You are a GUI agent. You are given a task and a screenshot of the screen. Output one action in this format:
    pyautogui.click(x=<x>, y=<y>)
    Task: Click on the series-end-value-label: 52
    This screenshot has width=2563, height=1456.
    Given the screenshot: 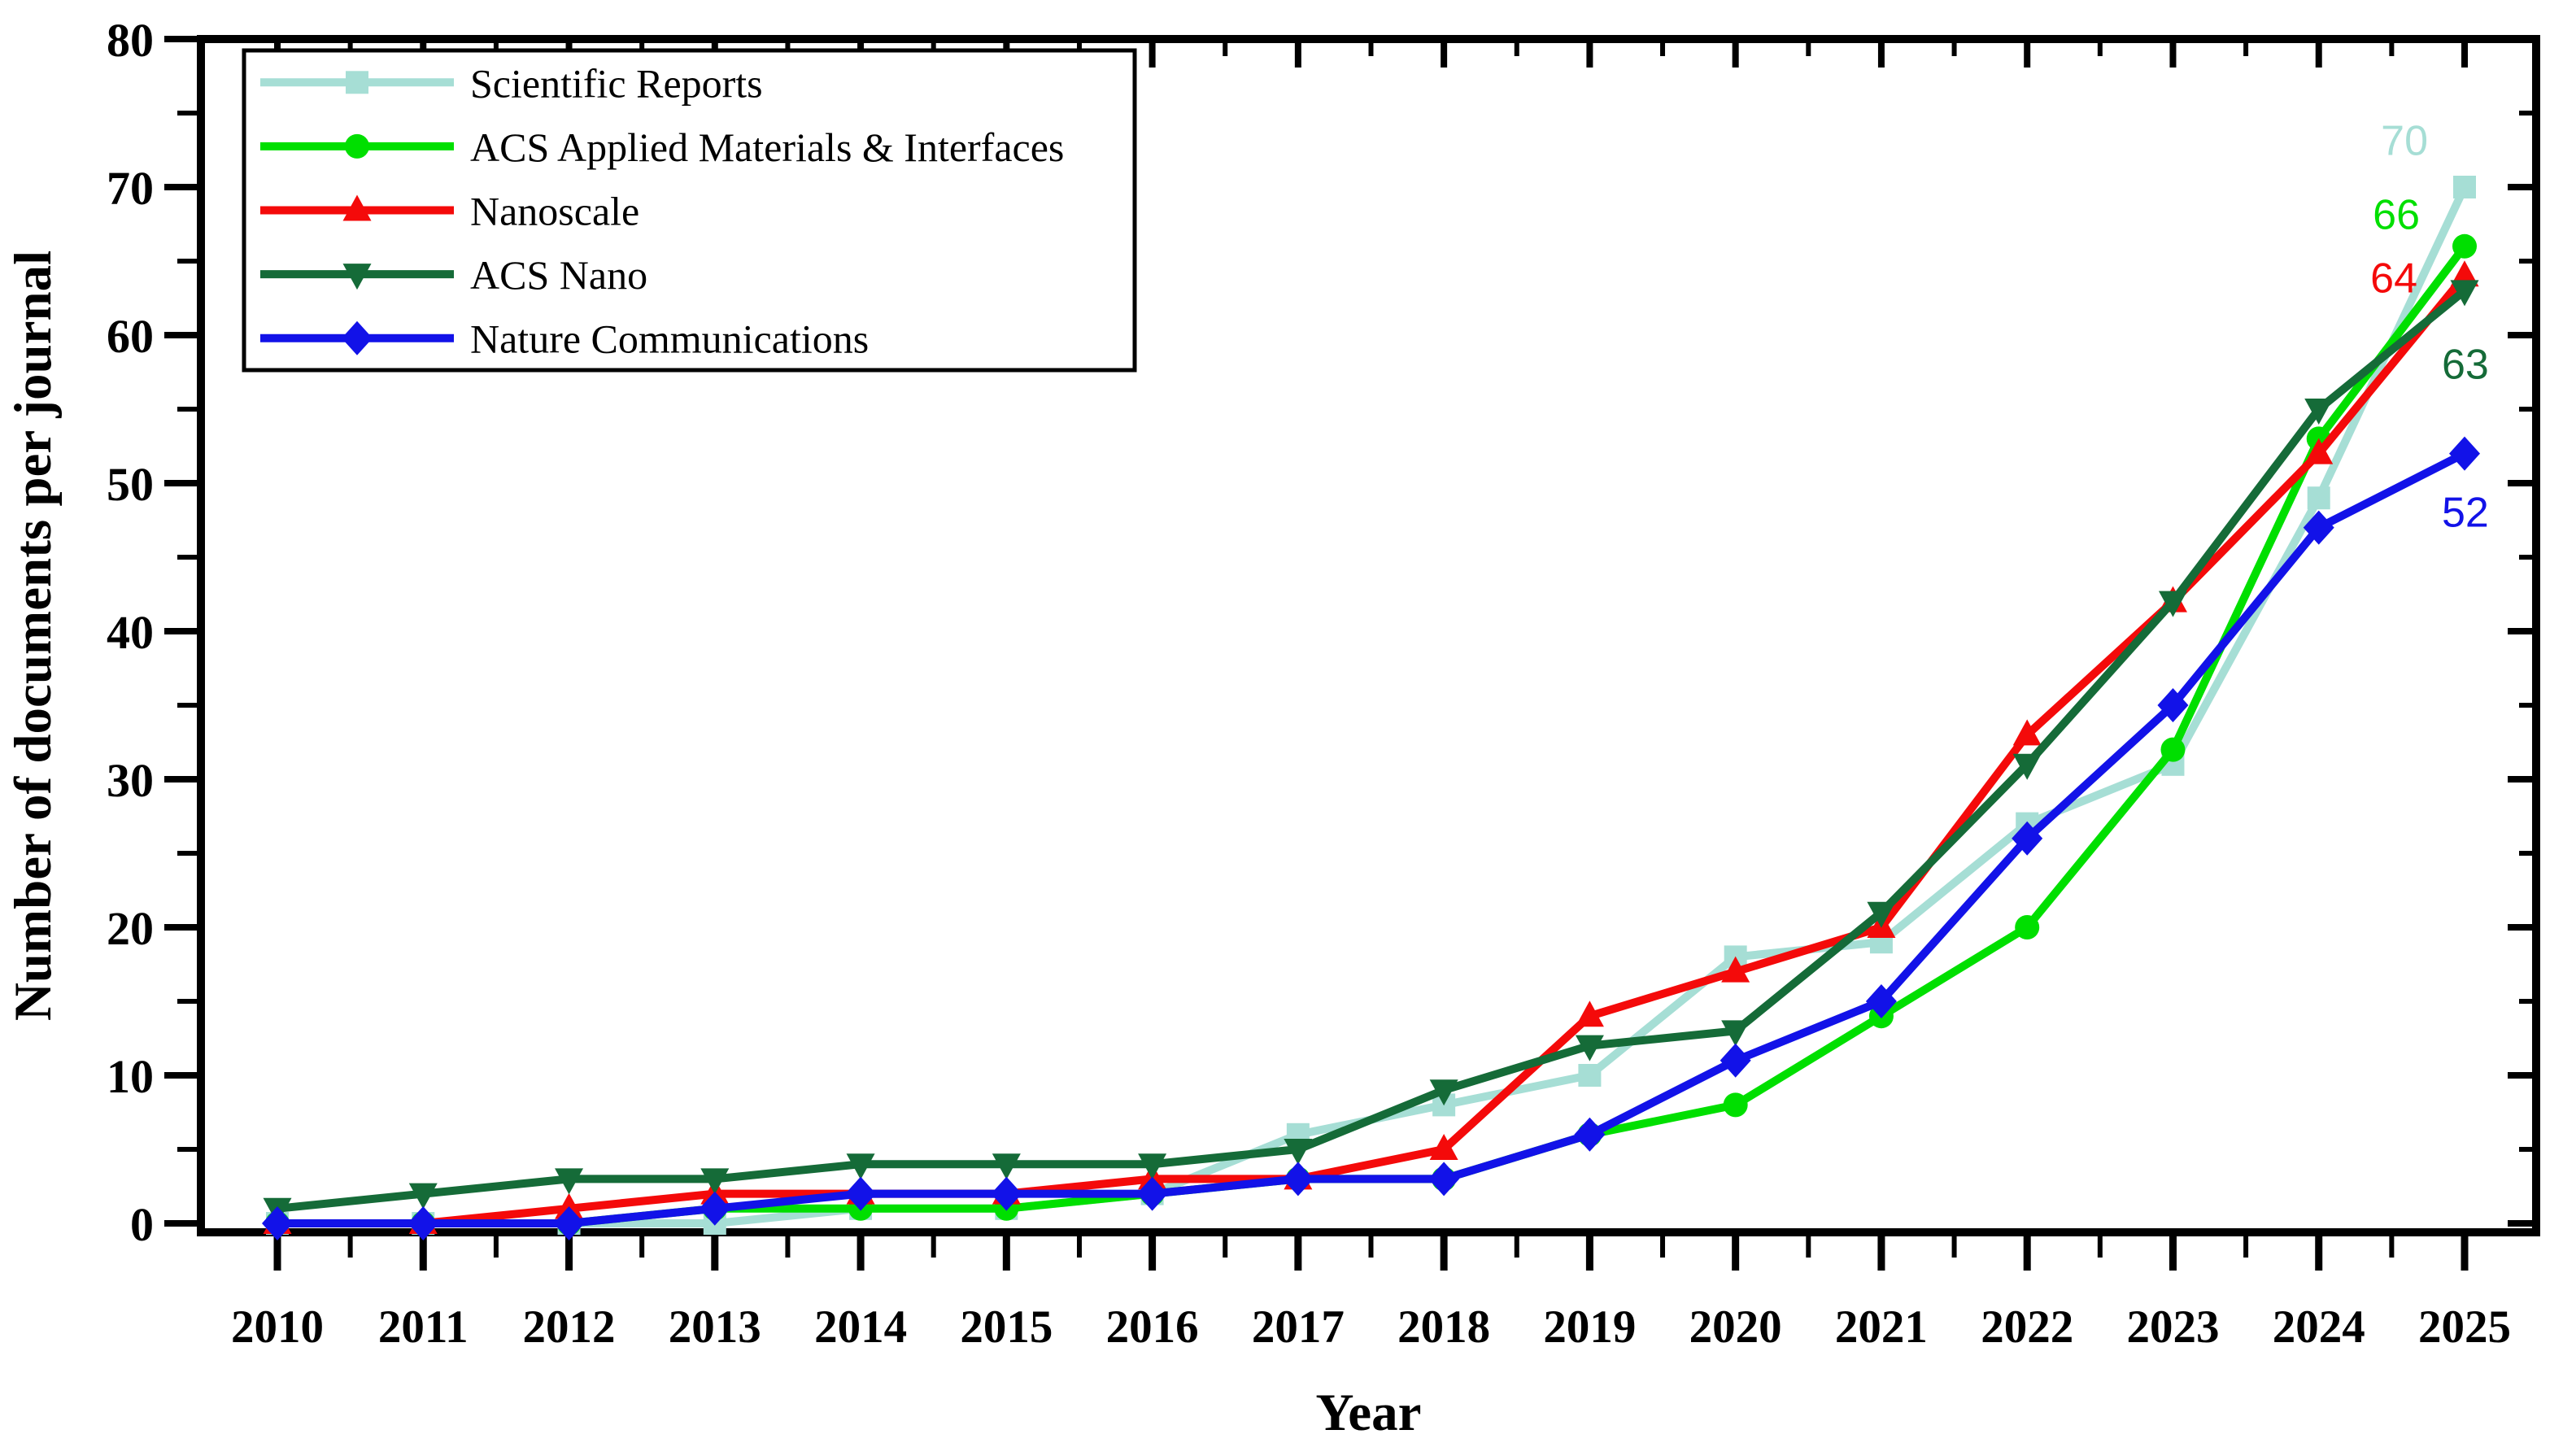 What is the action you would take?
    pyautogui.click(x=2465, y=513)
    